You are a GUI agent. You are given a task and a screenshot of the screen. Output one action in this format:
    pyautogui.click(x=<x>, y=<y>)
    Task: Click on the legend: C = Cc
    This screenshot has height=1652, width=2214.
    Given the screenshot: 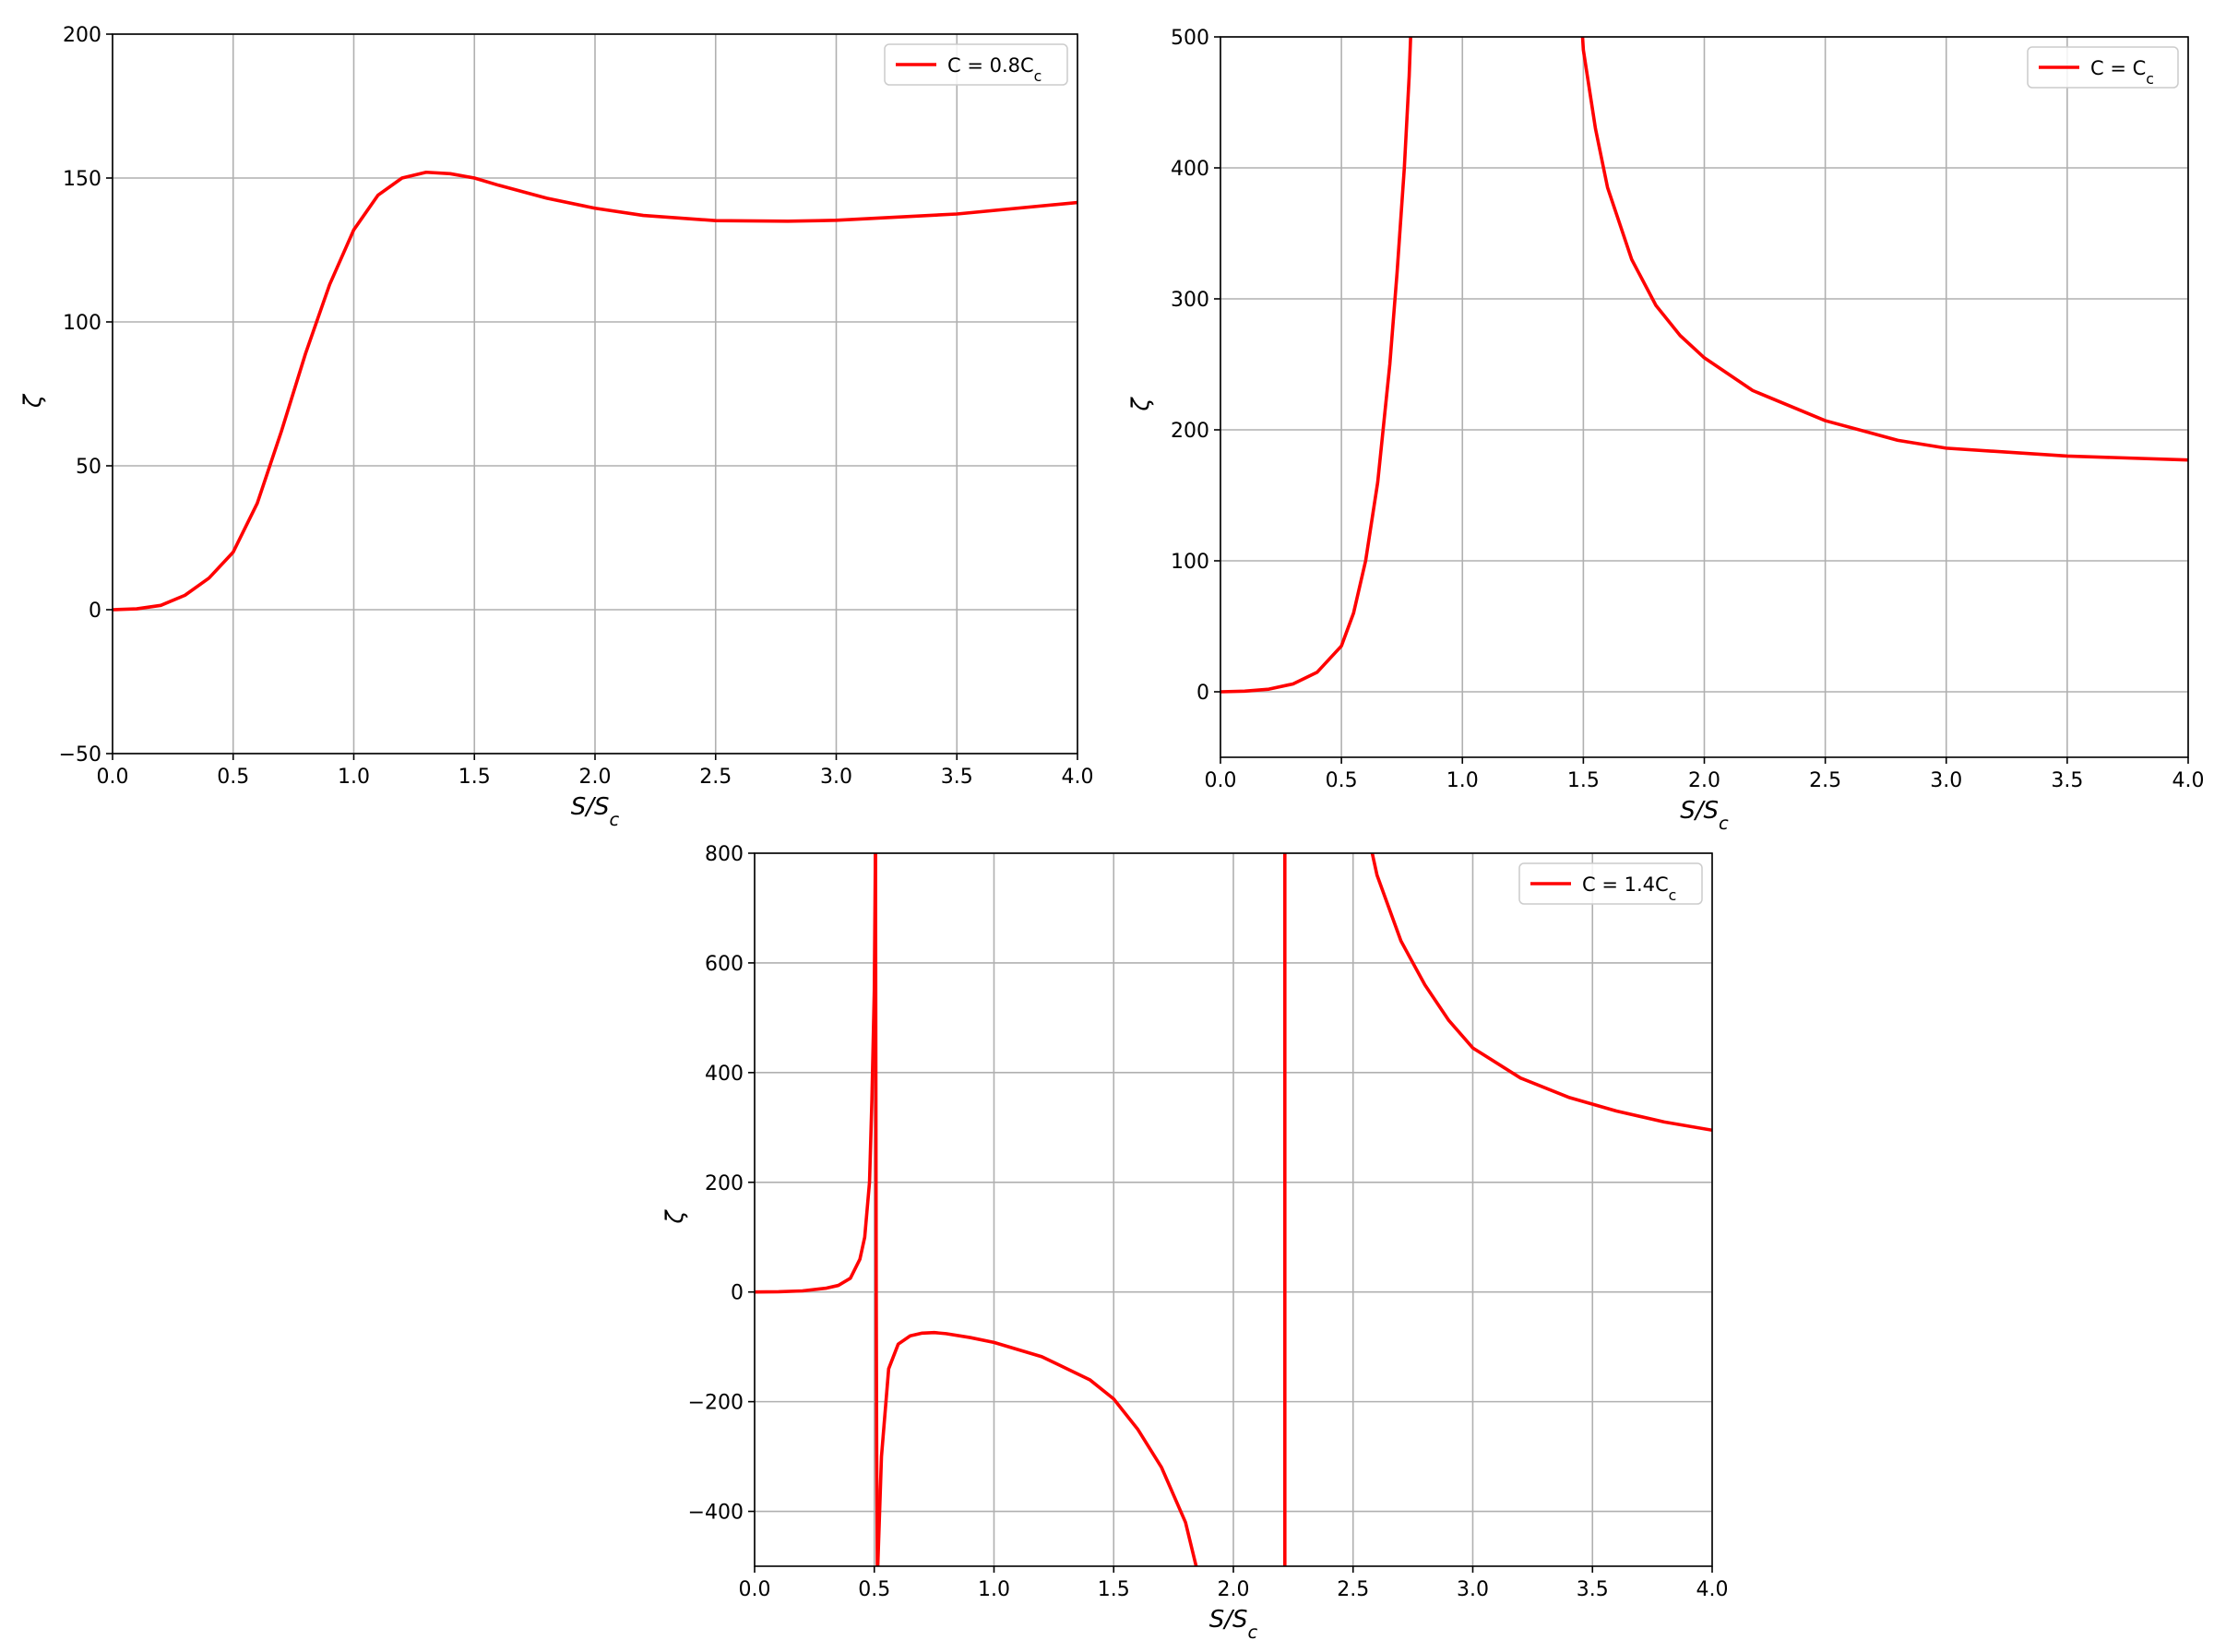 What is the action you would take?
    pyautogui.click(x=2103, y=67)
    